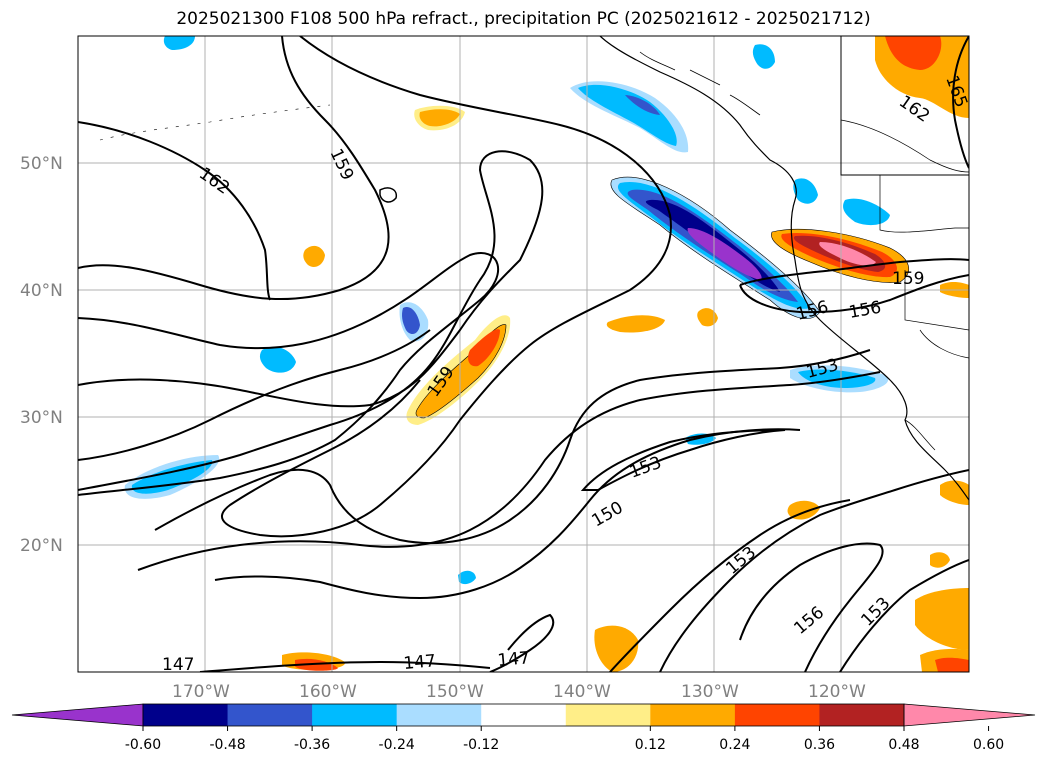  I want to click on colorbar-tick-label: -0.36, so click(312, 745).